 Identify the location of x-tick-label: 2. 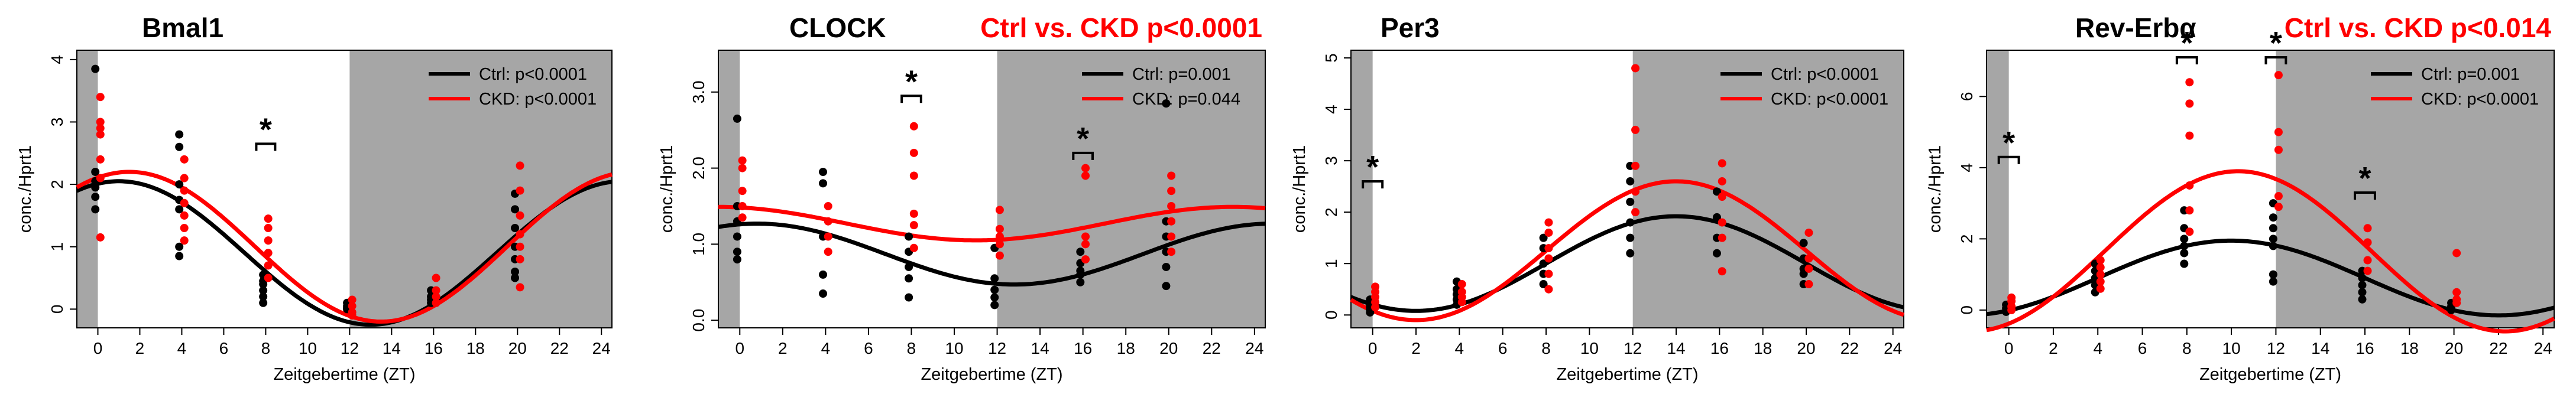
(140, 348).